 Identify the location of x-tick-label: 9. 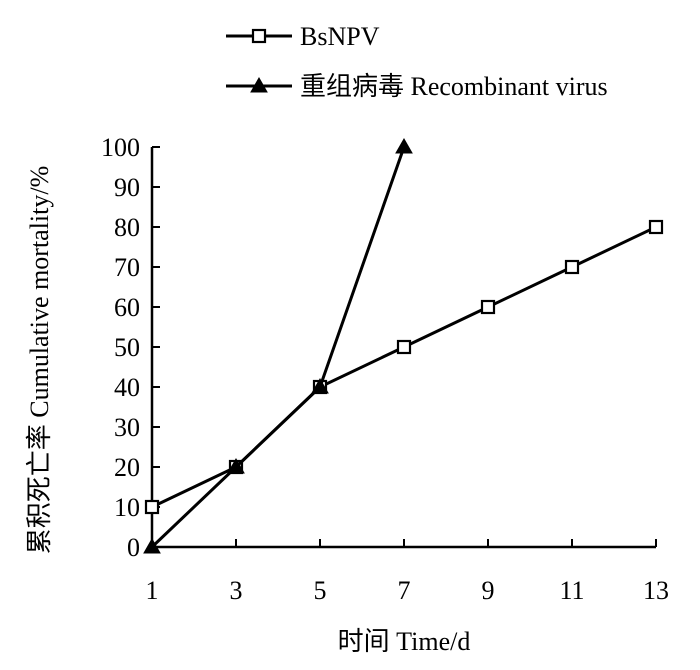
(488, 590).